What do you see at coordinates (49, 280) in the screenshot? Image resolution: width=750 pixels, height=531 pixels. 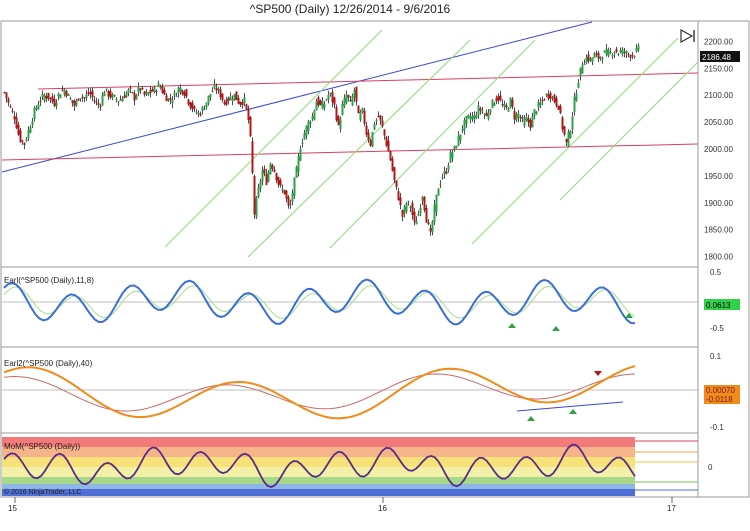 I see `earl-label: Earl(^SP500 (Daily),11,8)` at bounding box center [49, 280].